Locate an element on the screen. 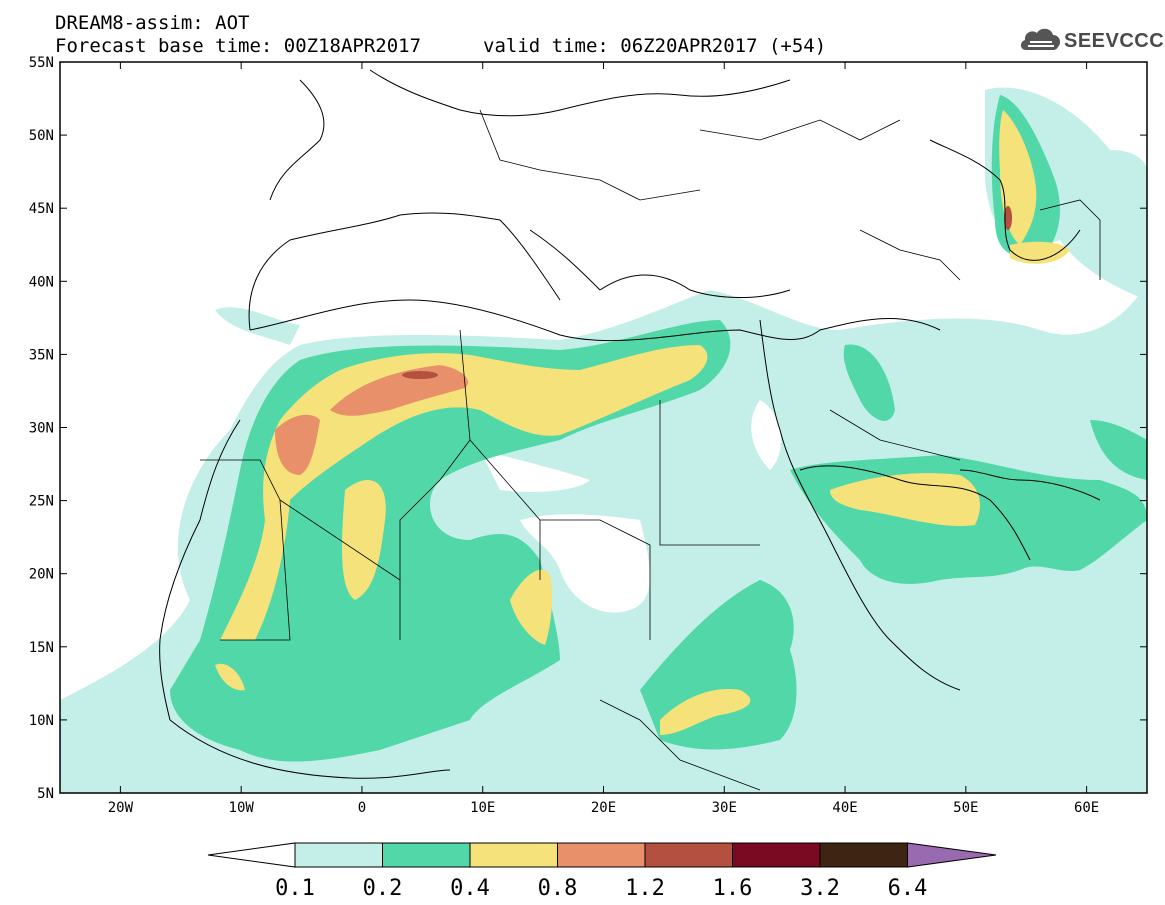 The height and width of the screenshot is (905, 1165). lat-label: 20N is located at coordinates (41, 575).